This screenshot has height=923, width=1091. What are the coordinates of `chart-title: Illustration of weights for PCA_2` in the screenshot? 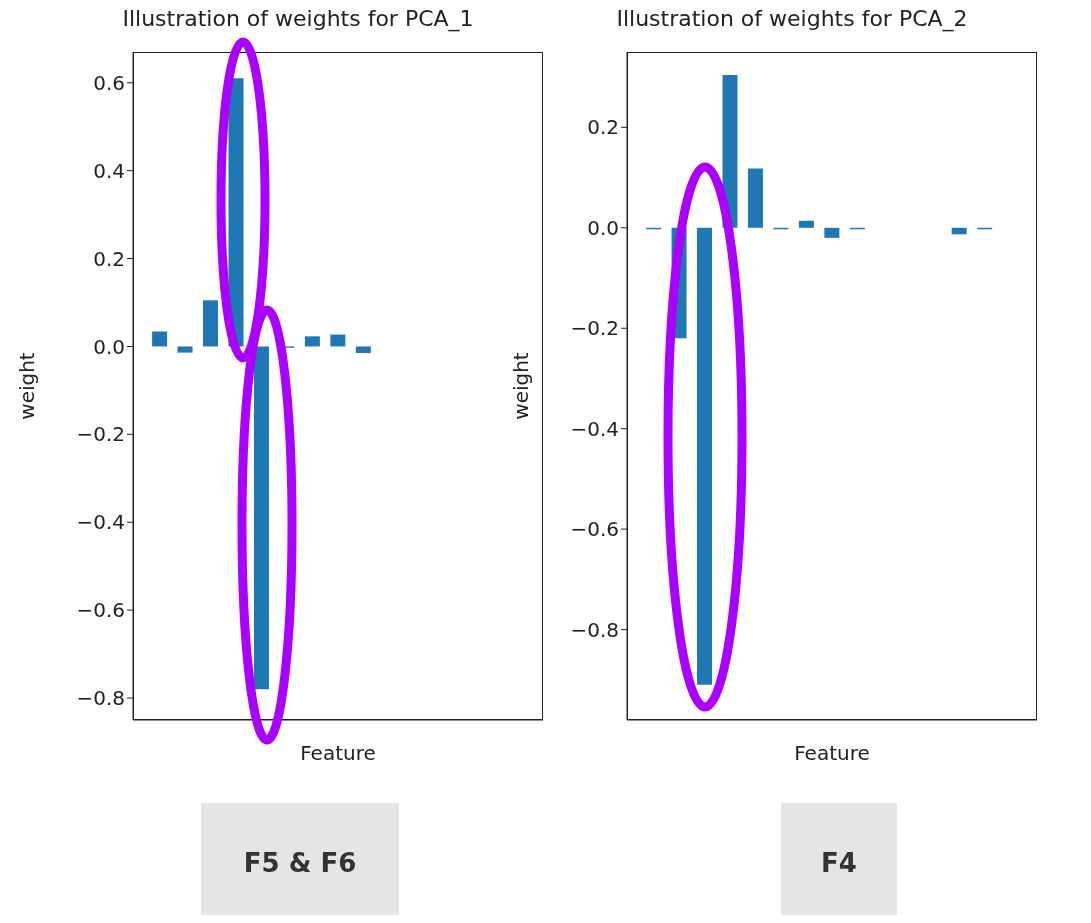 It's located at (792, 18).